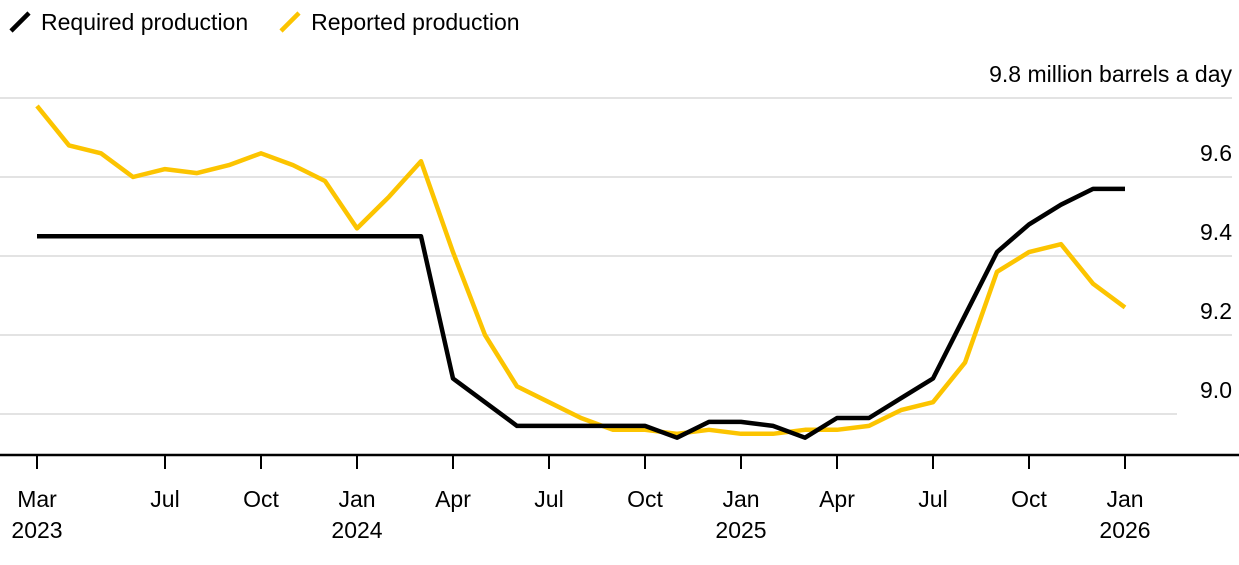  I want to click on y-tick-label-9.6: 9.6, so click(1216, 153).